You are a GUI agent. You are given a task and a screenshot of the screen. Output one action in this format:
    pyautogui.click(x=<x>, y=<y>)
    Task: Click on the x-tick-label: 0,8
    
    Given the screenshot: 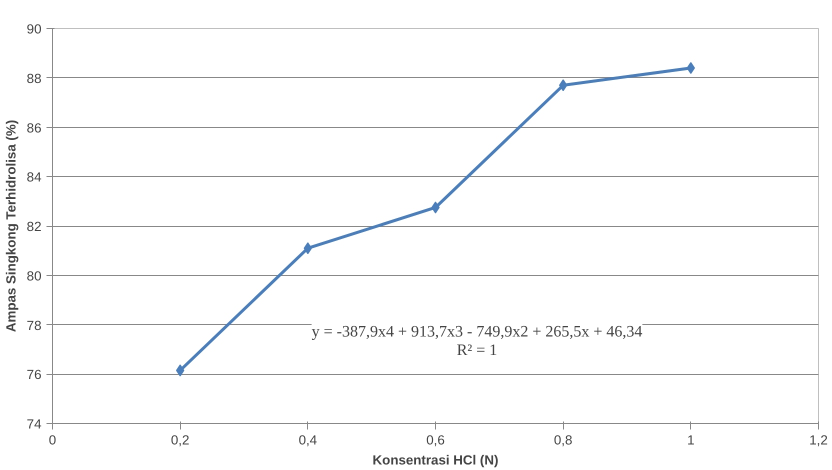 What is the action you would take?
    pyautogui.click(x=563, y=440)
    